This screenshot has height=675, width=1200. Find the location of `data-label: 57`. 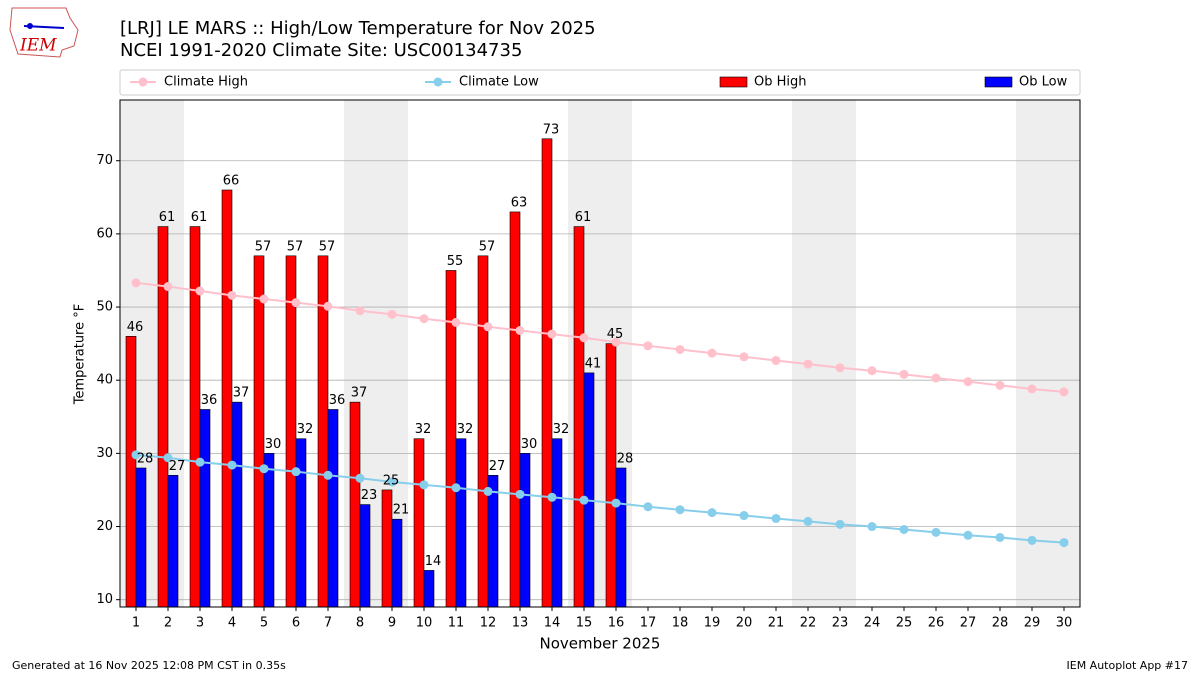

data-label: 57 is located at coordinates (295, 246).